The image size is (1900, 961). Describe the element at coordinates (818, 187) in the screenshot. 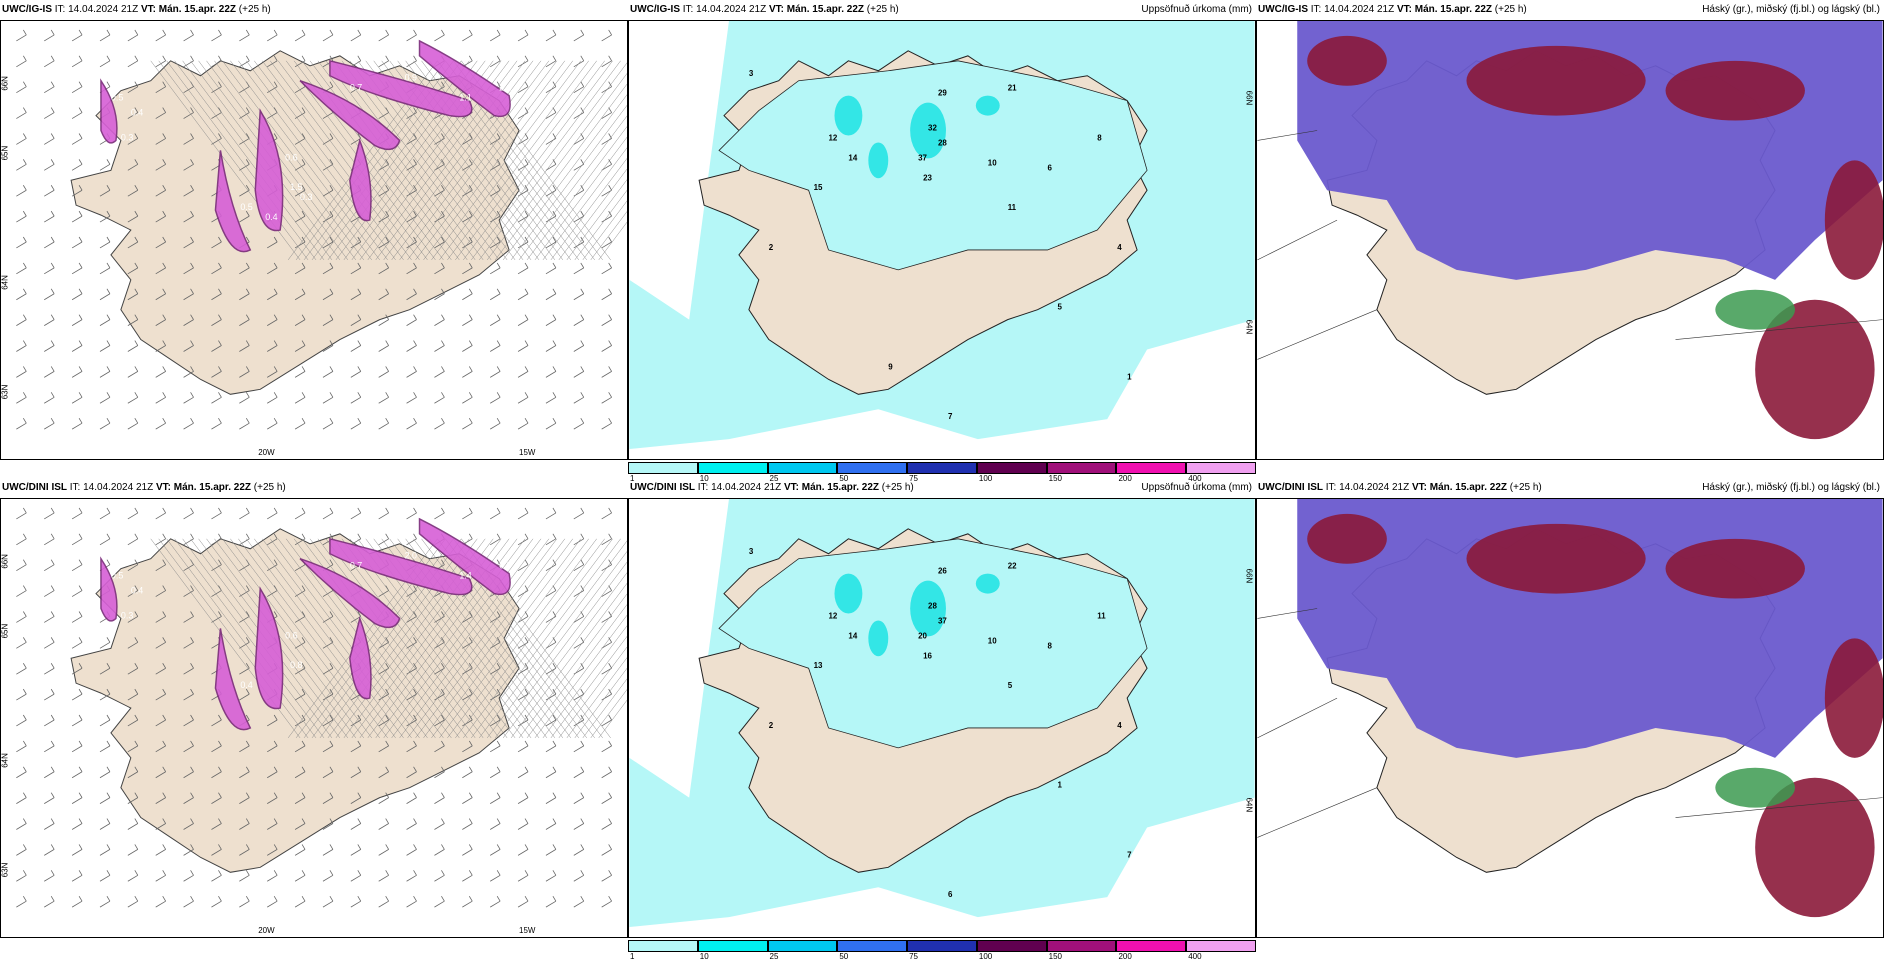

I see `precip-value: 15` at that location.